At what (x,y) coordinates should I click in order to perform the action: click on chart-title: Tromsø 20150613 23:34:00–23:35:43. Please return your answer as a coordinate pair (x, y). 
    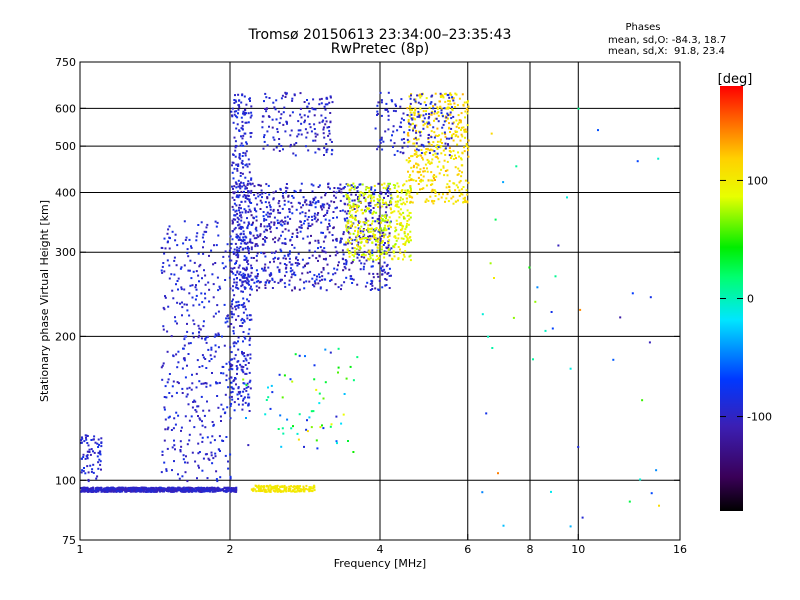
    Looking at the image, I should click on (380, 35).